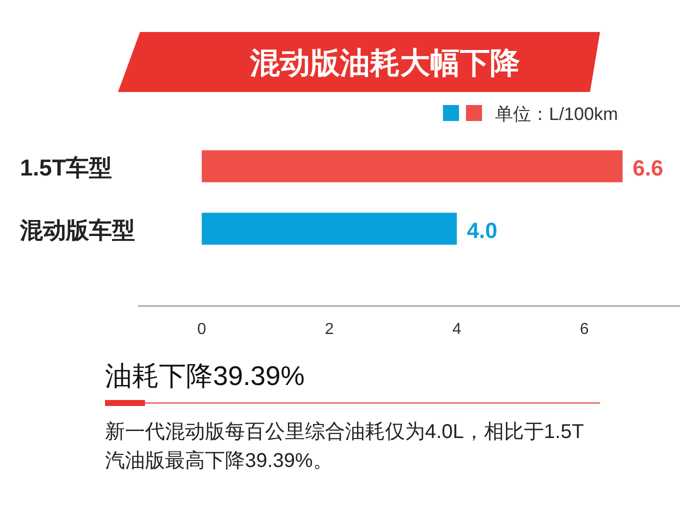 The width and height of the screenshot is (680, 510). Describe the element at coordinates (201, 329) in the screenshot. I see `x-tick-label: 0` at that location.